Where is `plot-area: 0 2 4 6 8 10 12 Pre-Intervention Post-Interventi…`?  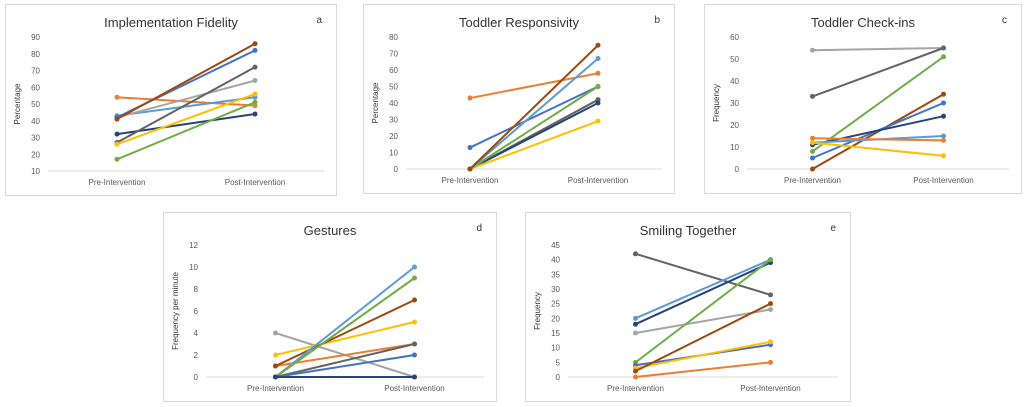
plot-area: 0 2 4 6 8 10 12 Pre-Intervention Post-Interventi… is located at coordinates (327, 317).